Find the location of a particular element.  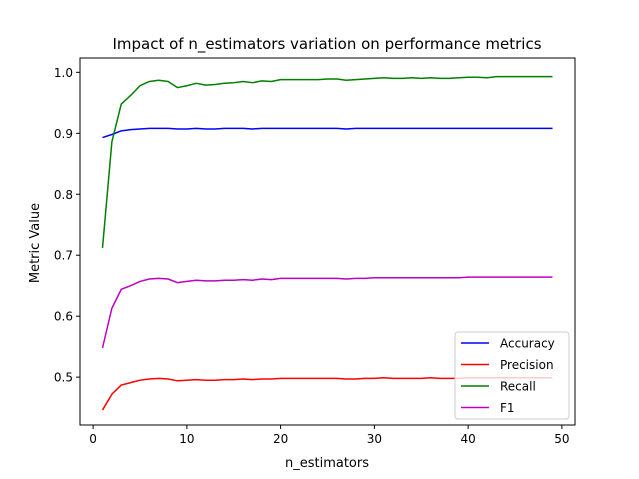

x-tick-label: 10 is located at coordinates (186, 439).